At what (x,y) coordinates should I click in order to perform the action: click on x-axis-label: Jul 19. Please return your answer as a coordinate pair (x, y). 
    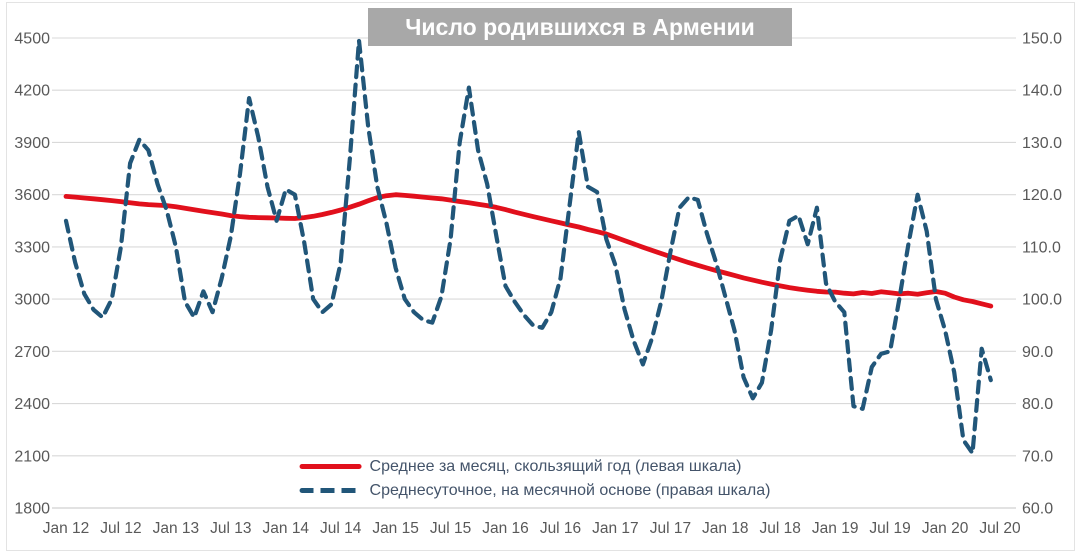
    Looking at the image, I should click on (889, 528).